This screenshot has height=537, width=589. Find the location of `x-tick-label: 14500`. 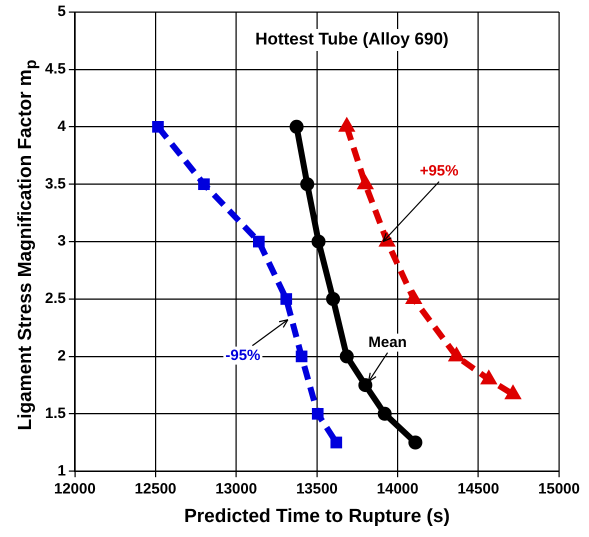

x-tick-label: 14500 is located at coordinates (478, 489).